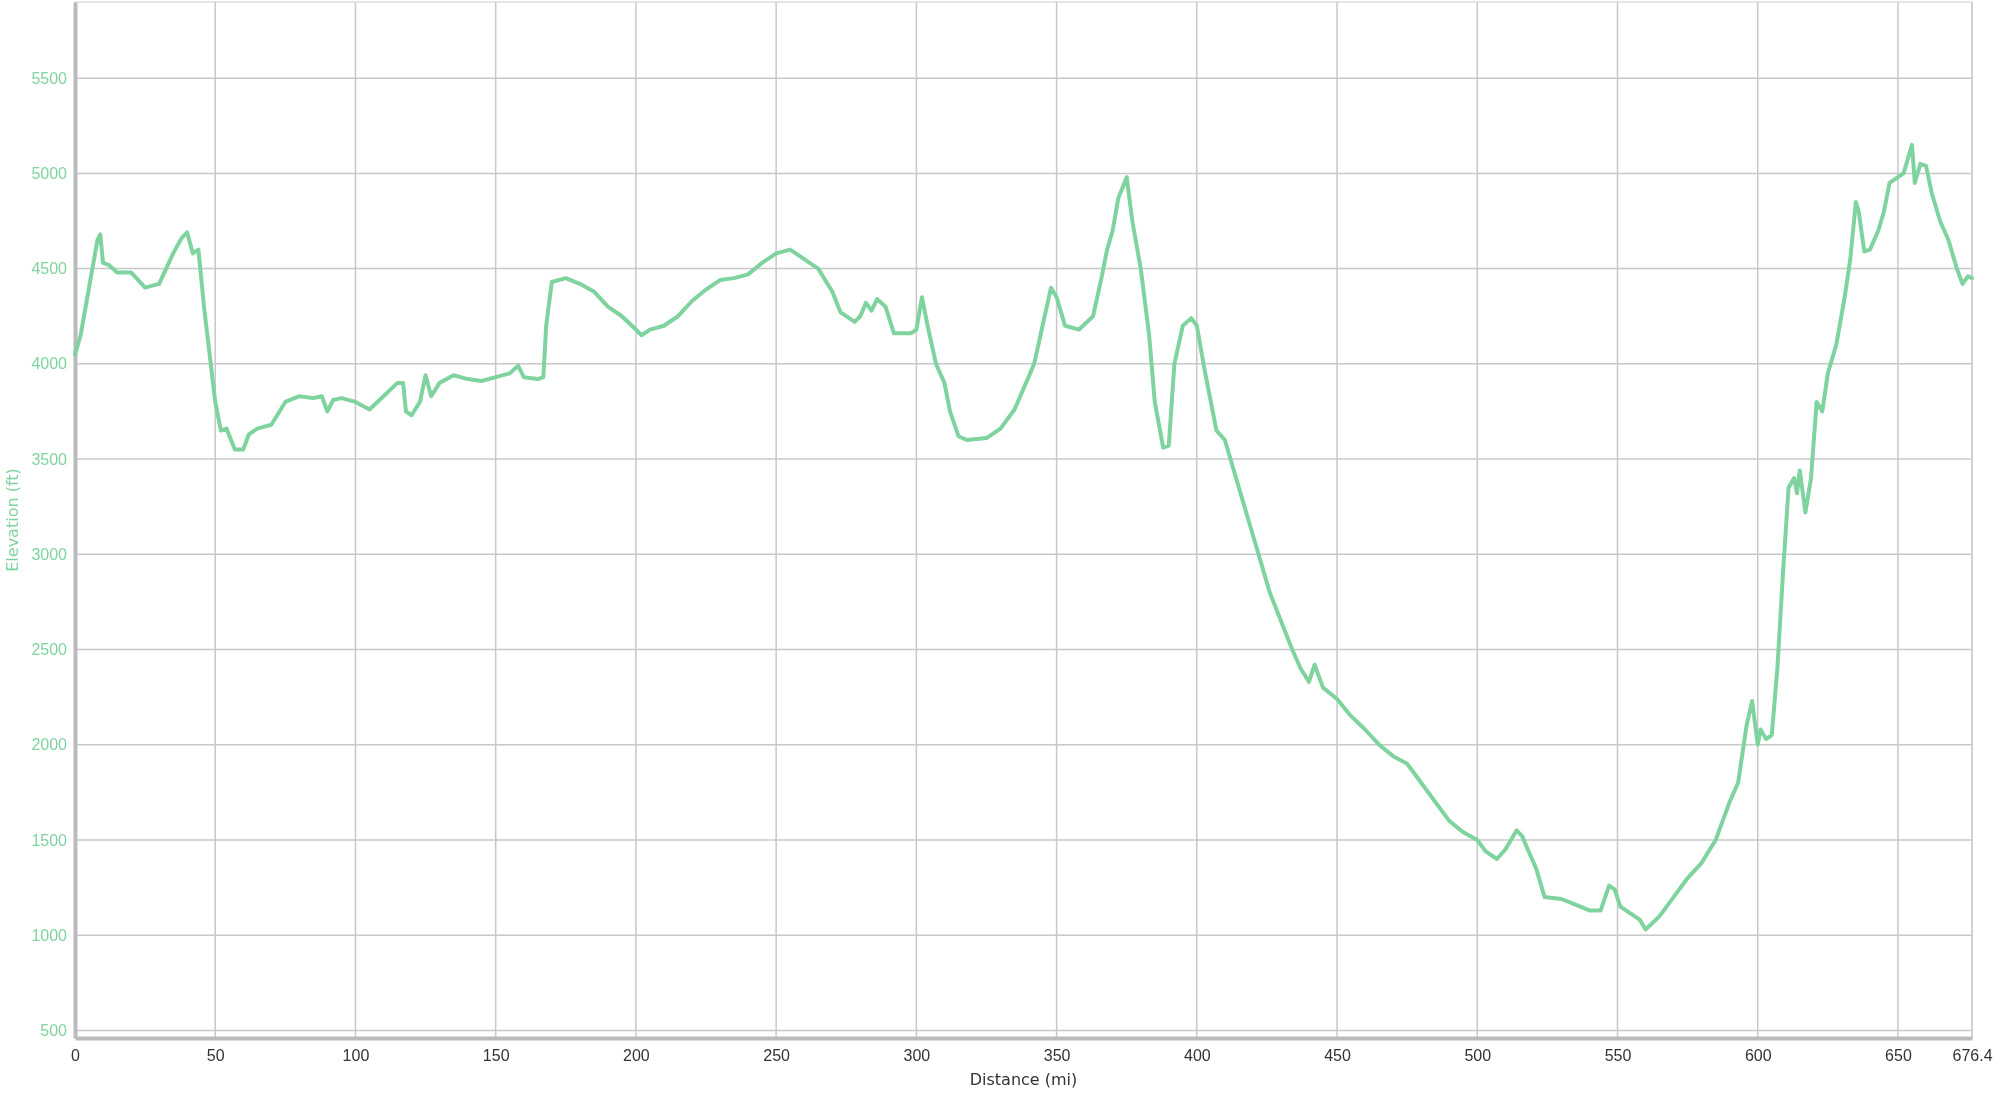  Describe the element at coordinates (1478, 1056) in the screenshot. I see `x-tick-label: 500` at that location.